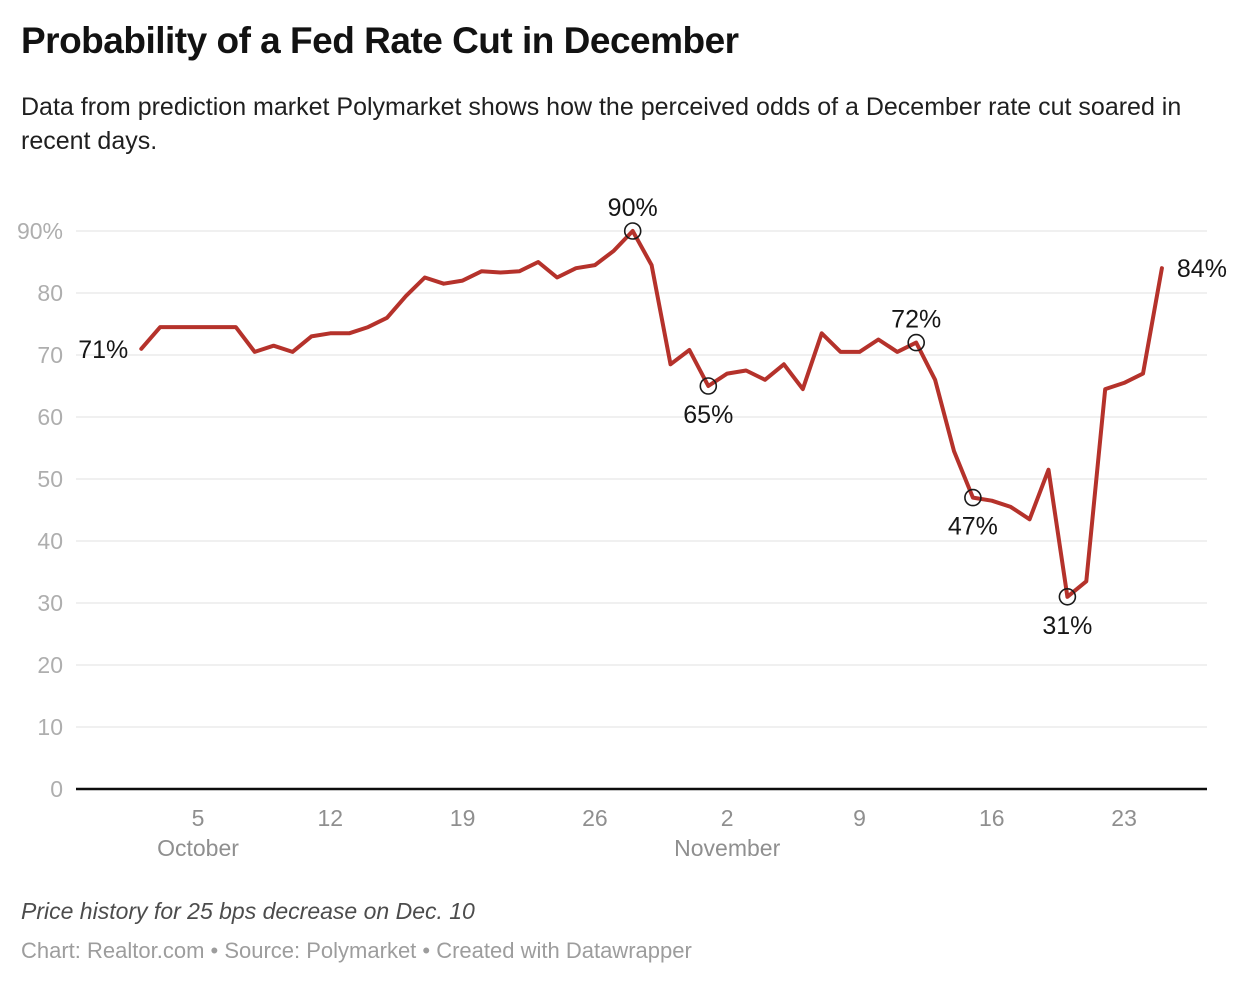 Image resolution: width=1240 pixels, height=984 pixels. What do you see at coordinates (992, 818) in the screenshot?
I see `x-axis-label: 16` at bounding box center [992, 818].